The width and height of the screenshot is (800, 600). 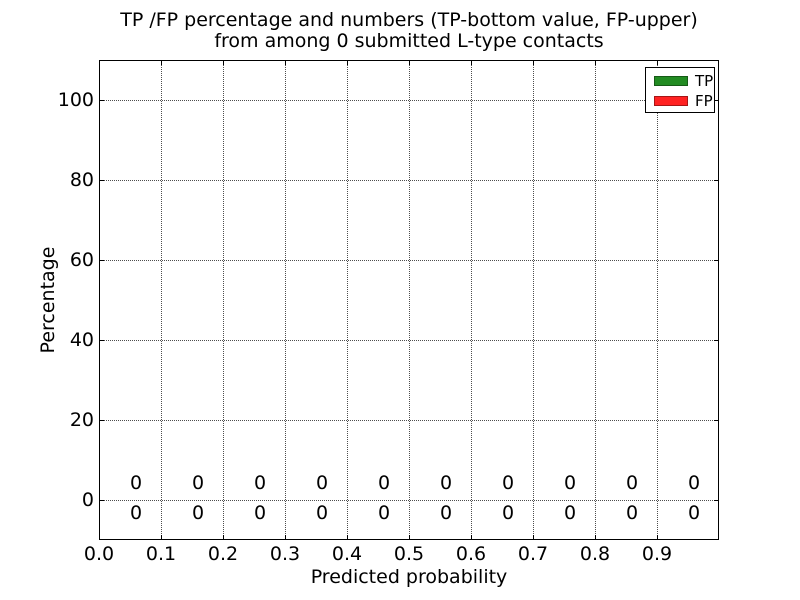 What do you see at coordinates (223, 554) in the screenshot?
I see `x-tick-label: 0.2` at bounding box center [223, 554].